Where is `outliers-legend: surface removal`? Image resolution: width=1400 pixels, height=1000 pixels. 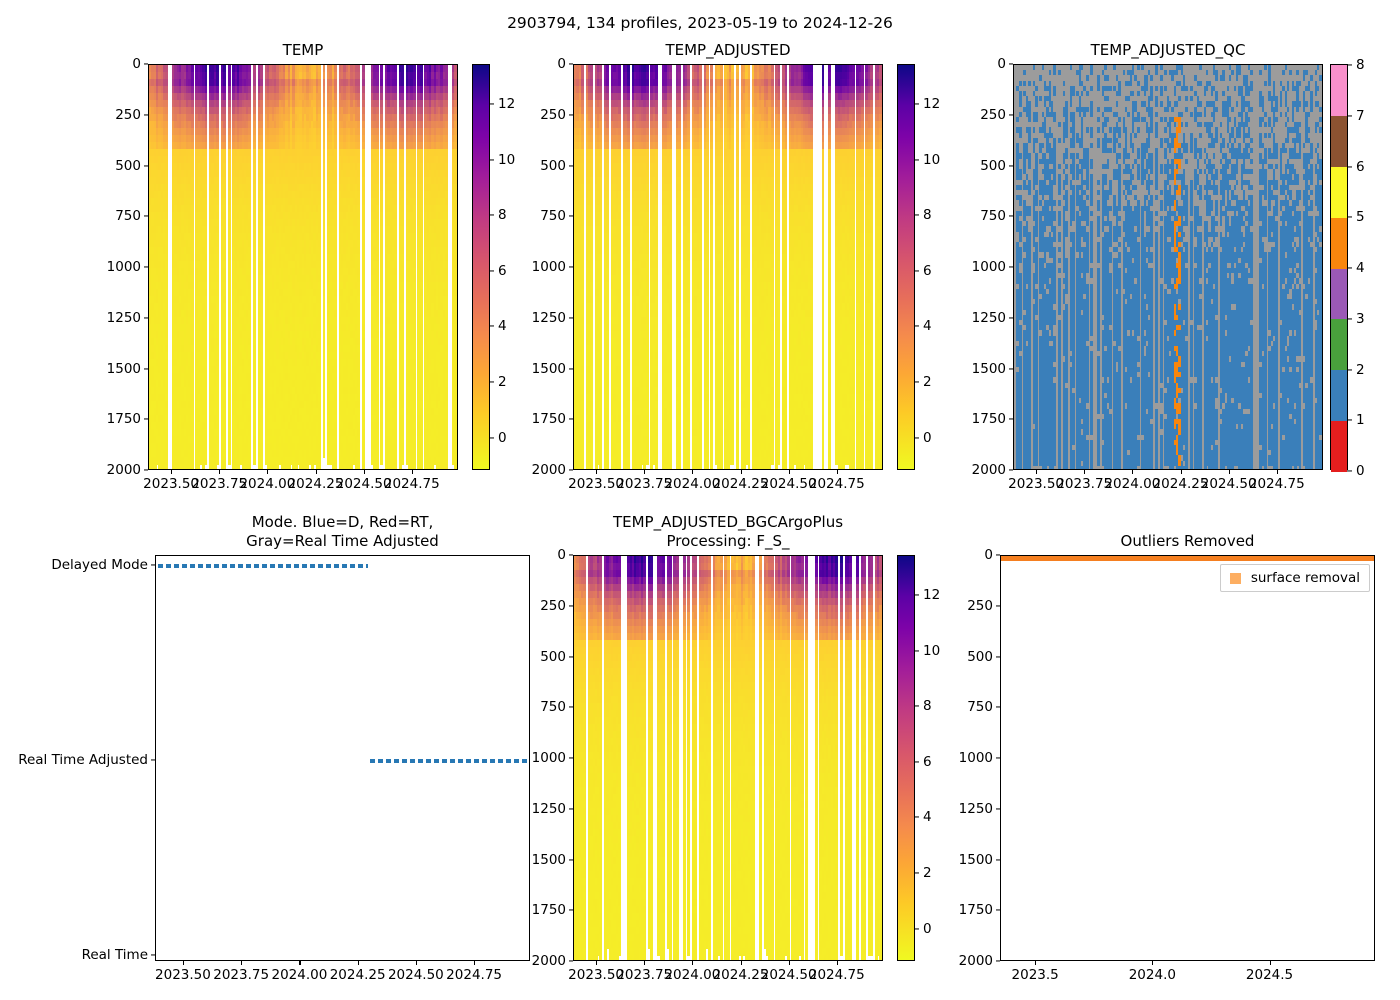
outliers-legend: surface removal is located at coordinates (1295, 578).